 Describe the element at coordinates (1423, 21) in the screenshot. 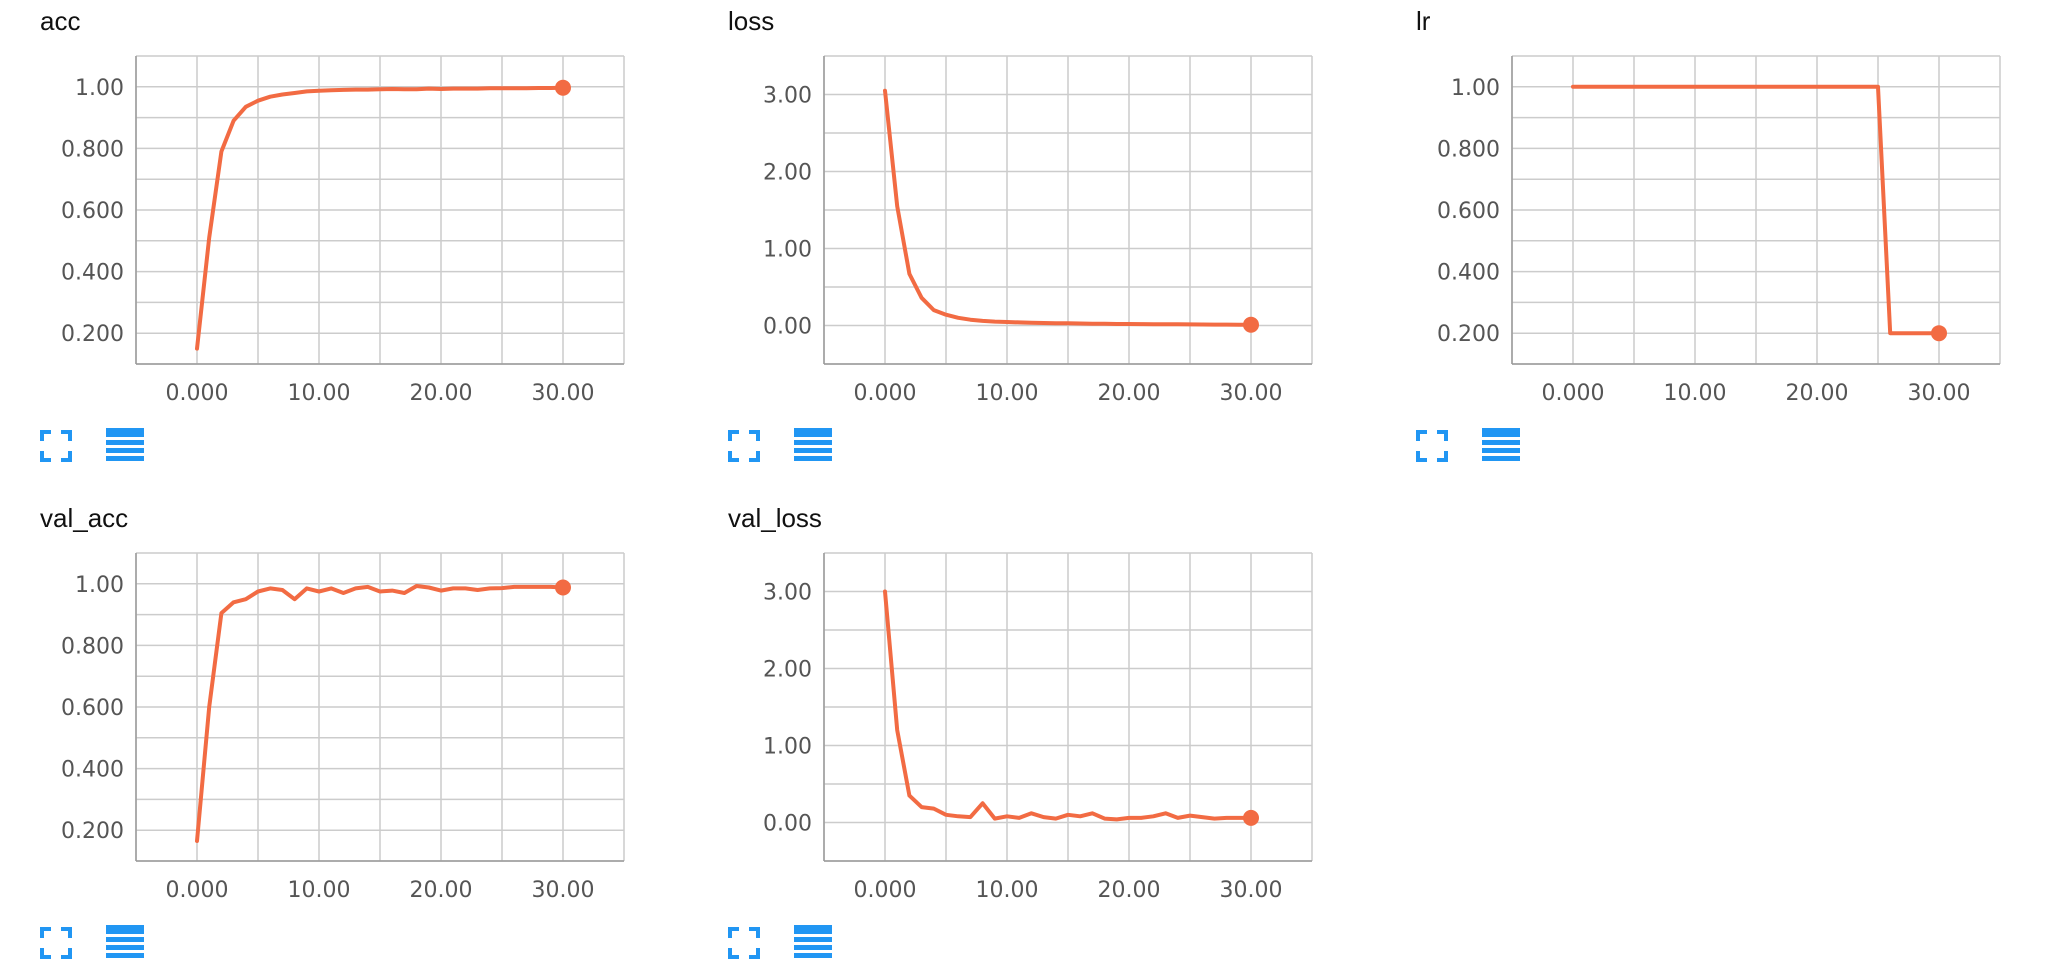

I see `chart-title: lr` at that location.